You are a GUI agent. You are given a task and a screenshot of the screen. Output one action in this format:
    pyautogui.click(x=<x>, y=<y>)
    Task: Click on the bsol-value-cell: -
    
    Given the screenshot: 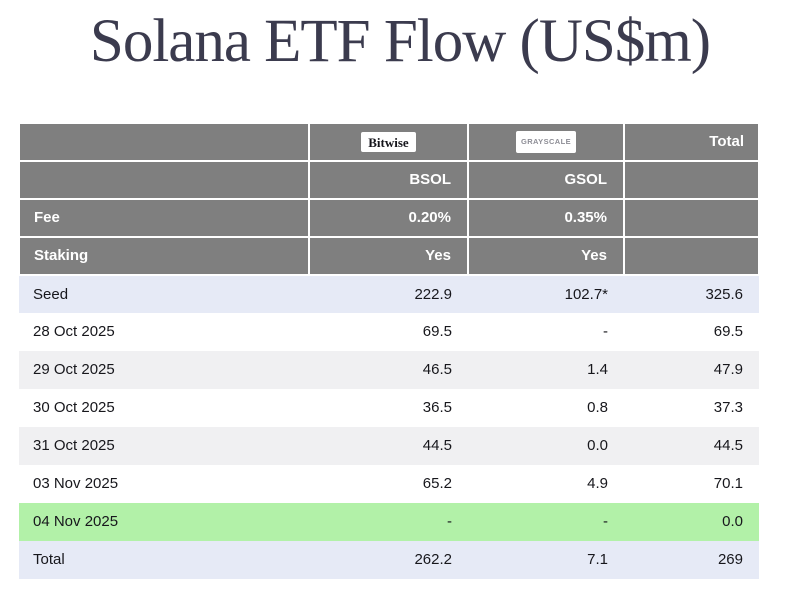 What is the action you would take?
    pyautogui.click(x=388, y=521)
    